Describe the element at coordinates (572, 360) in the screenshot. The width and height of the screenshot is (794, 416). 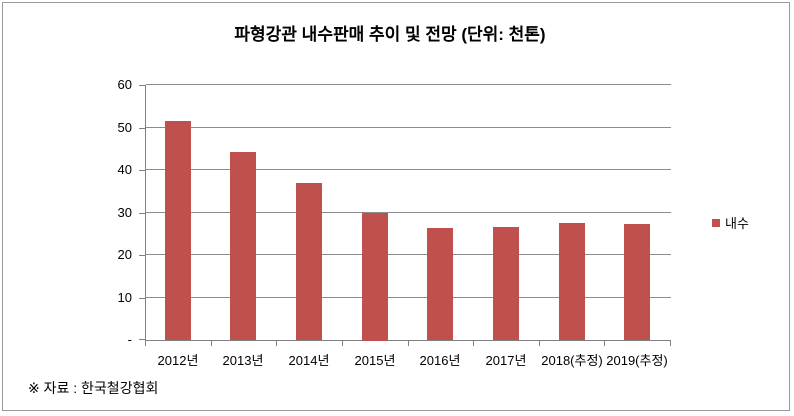
I see `x-category-label-2018(추정): 2018(추정)` at that location.